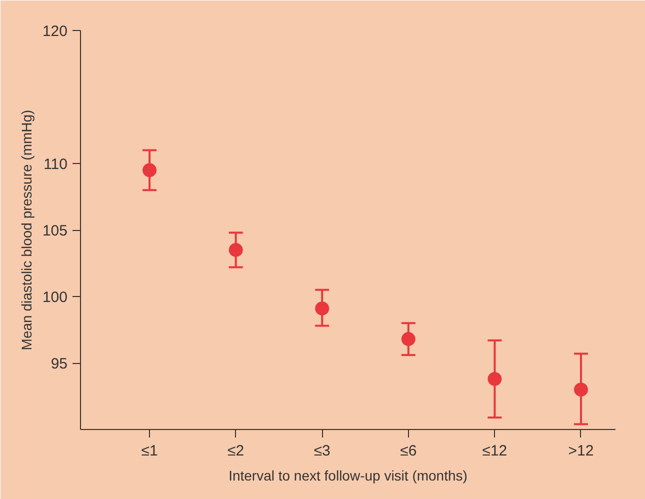  What do you see at coordinates (59, 364) in the screenshot?
I see `y-tick-label: 95` at bounding box center [59, 364].